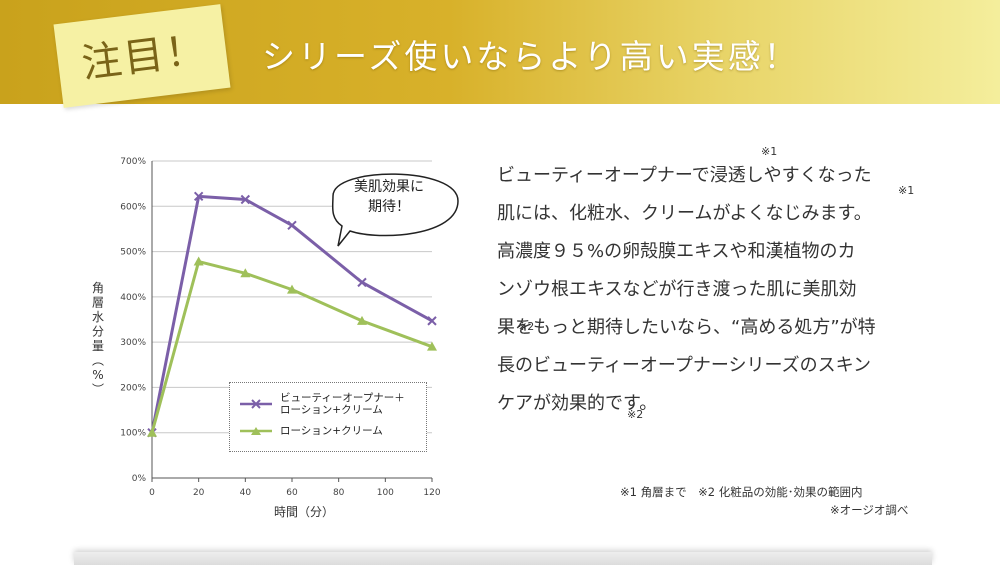 The width and height of the screenshot is (1000, 565). Describe the element at coordinates (741, 492) in the screenshot. I see `footnote-line1: ※1 角層まで ※2 化粧品の効能･効果の範囲内` at that location.